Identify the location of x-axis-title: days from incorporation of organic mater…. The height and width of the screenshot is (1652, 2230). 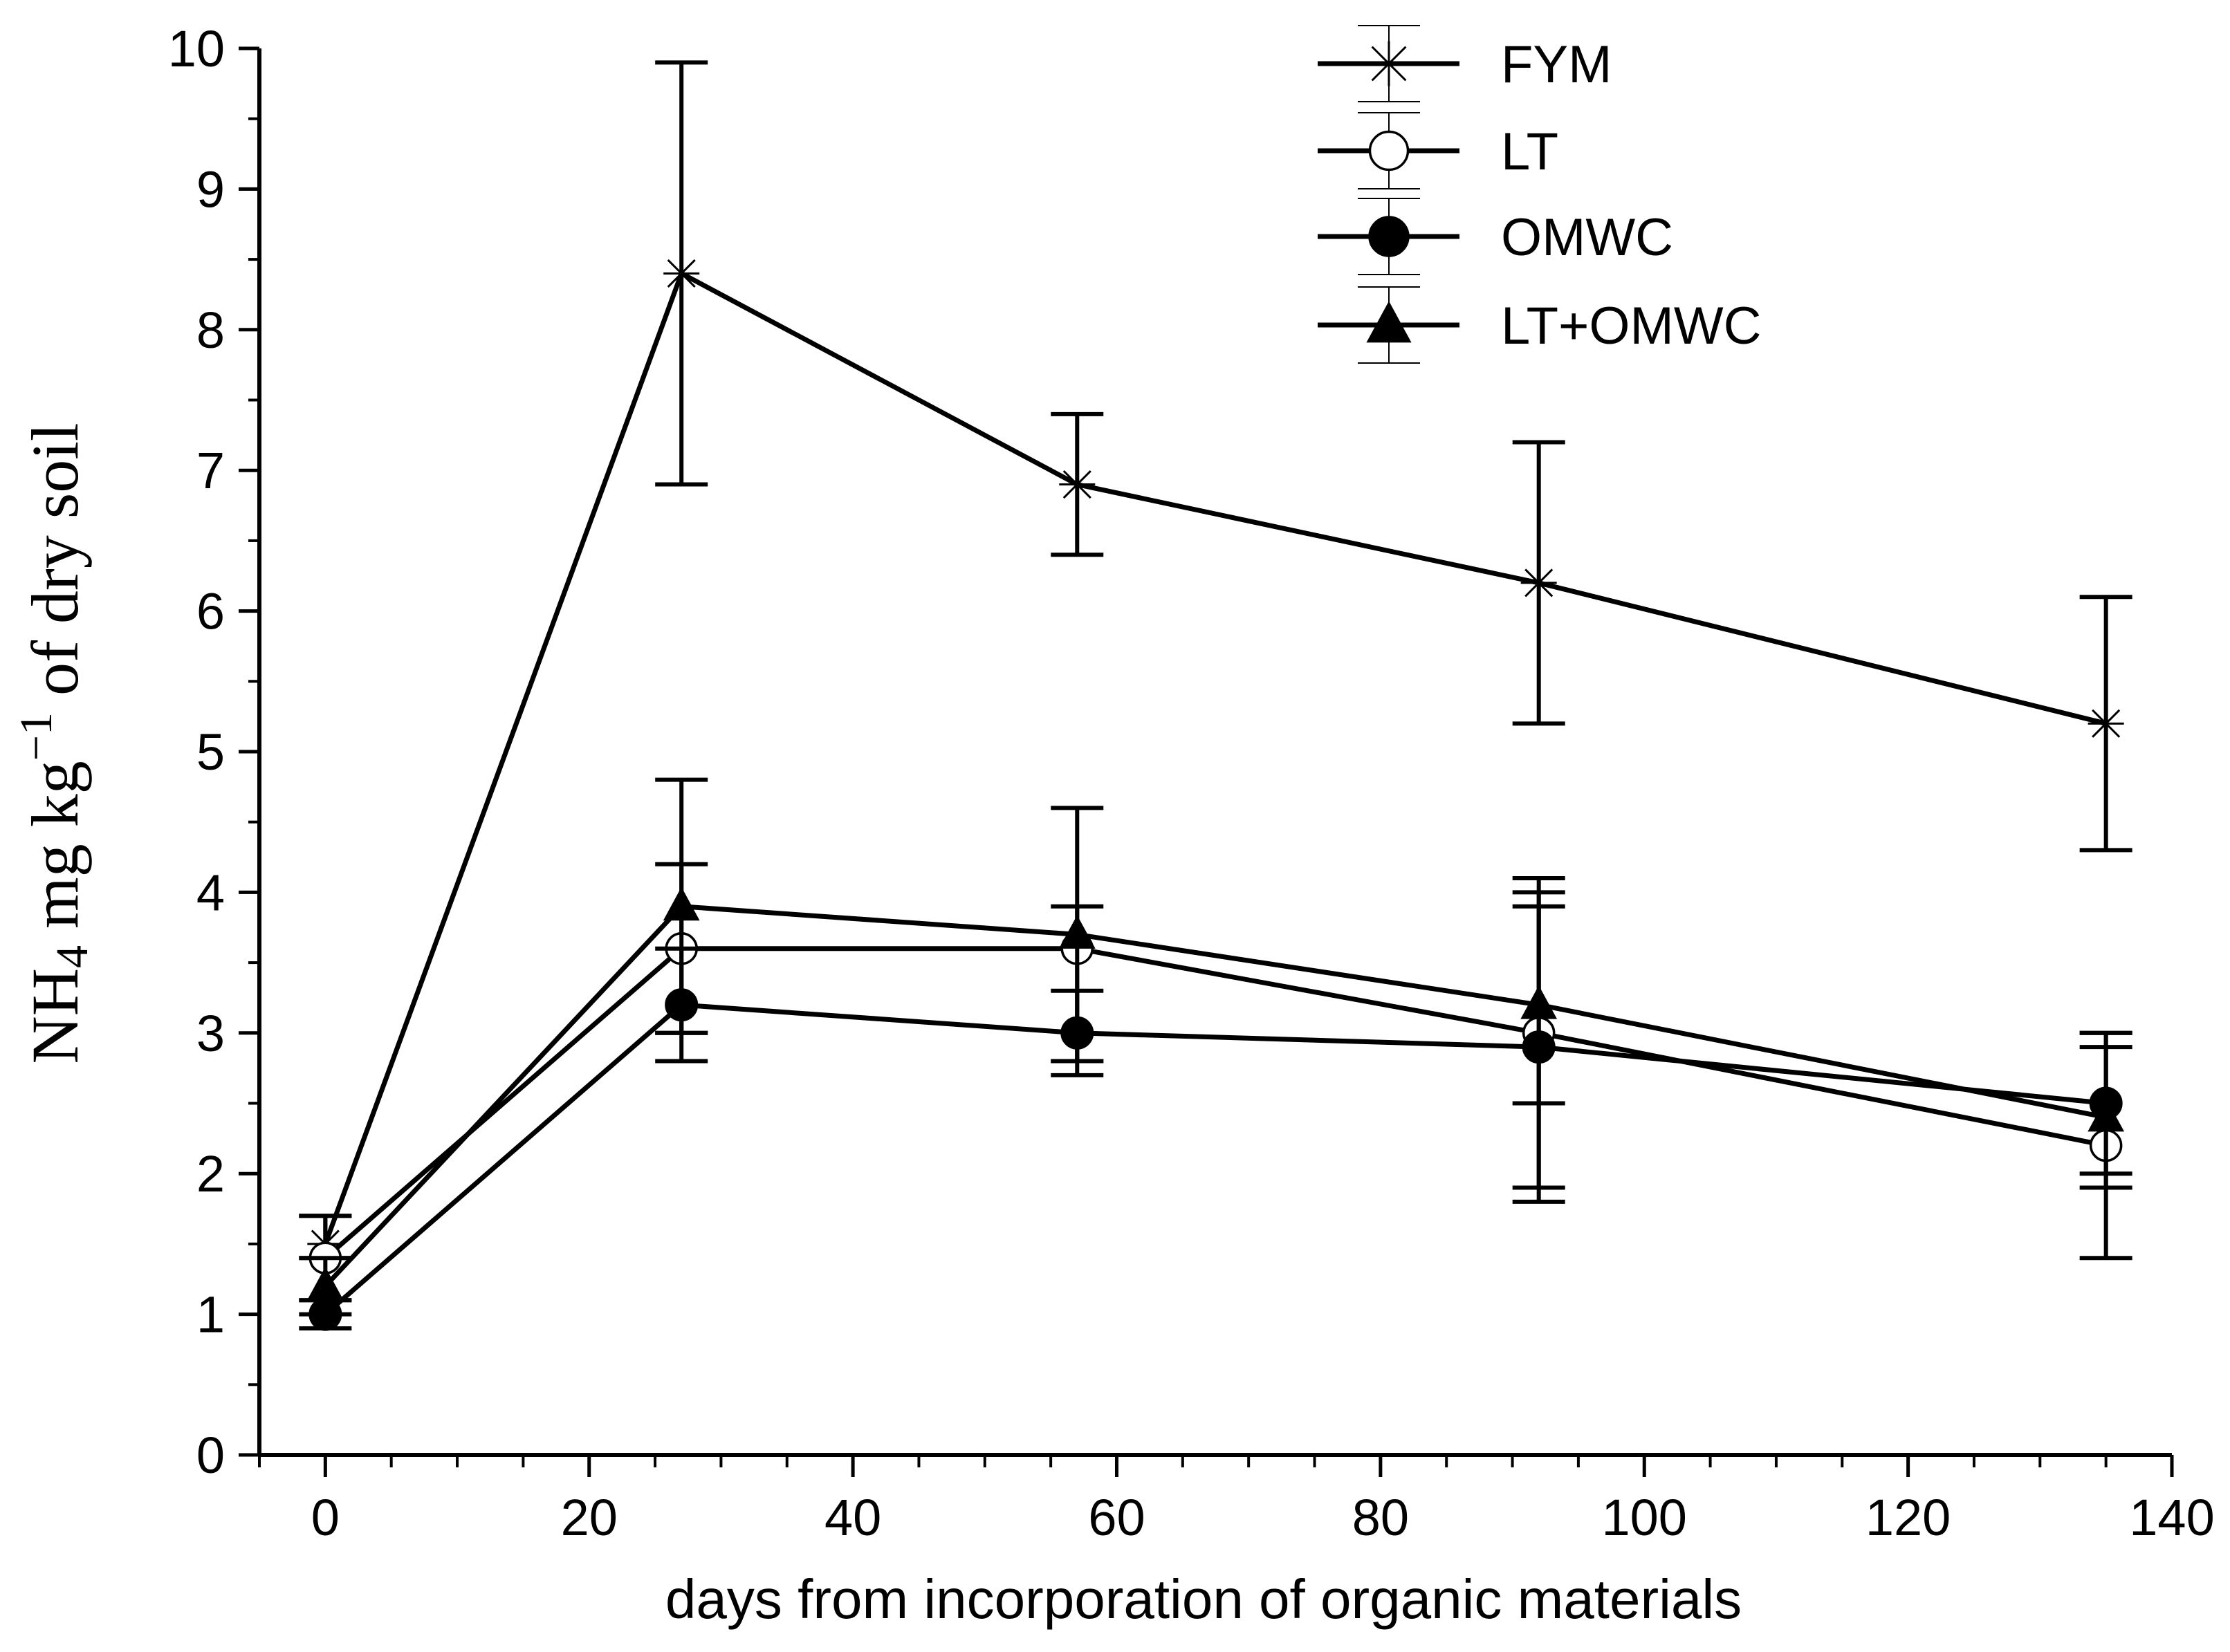
(1203, 1599).